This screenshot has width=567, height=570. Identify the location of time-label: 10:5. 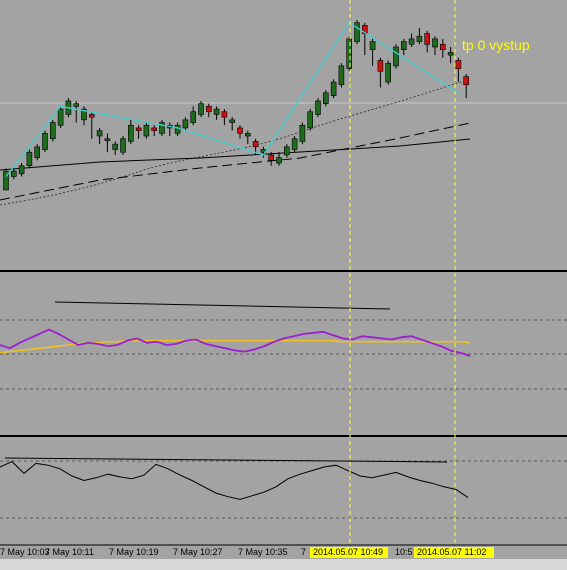
(404, 552).